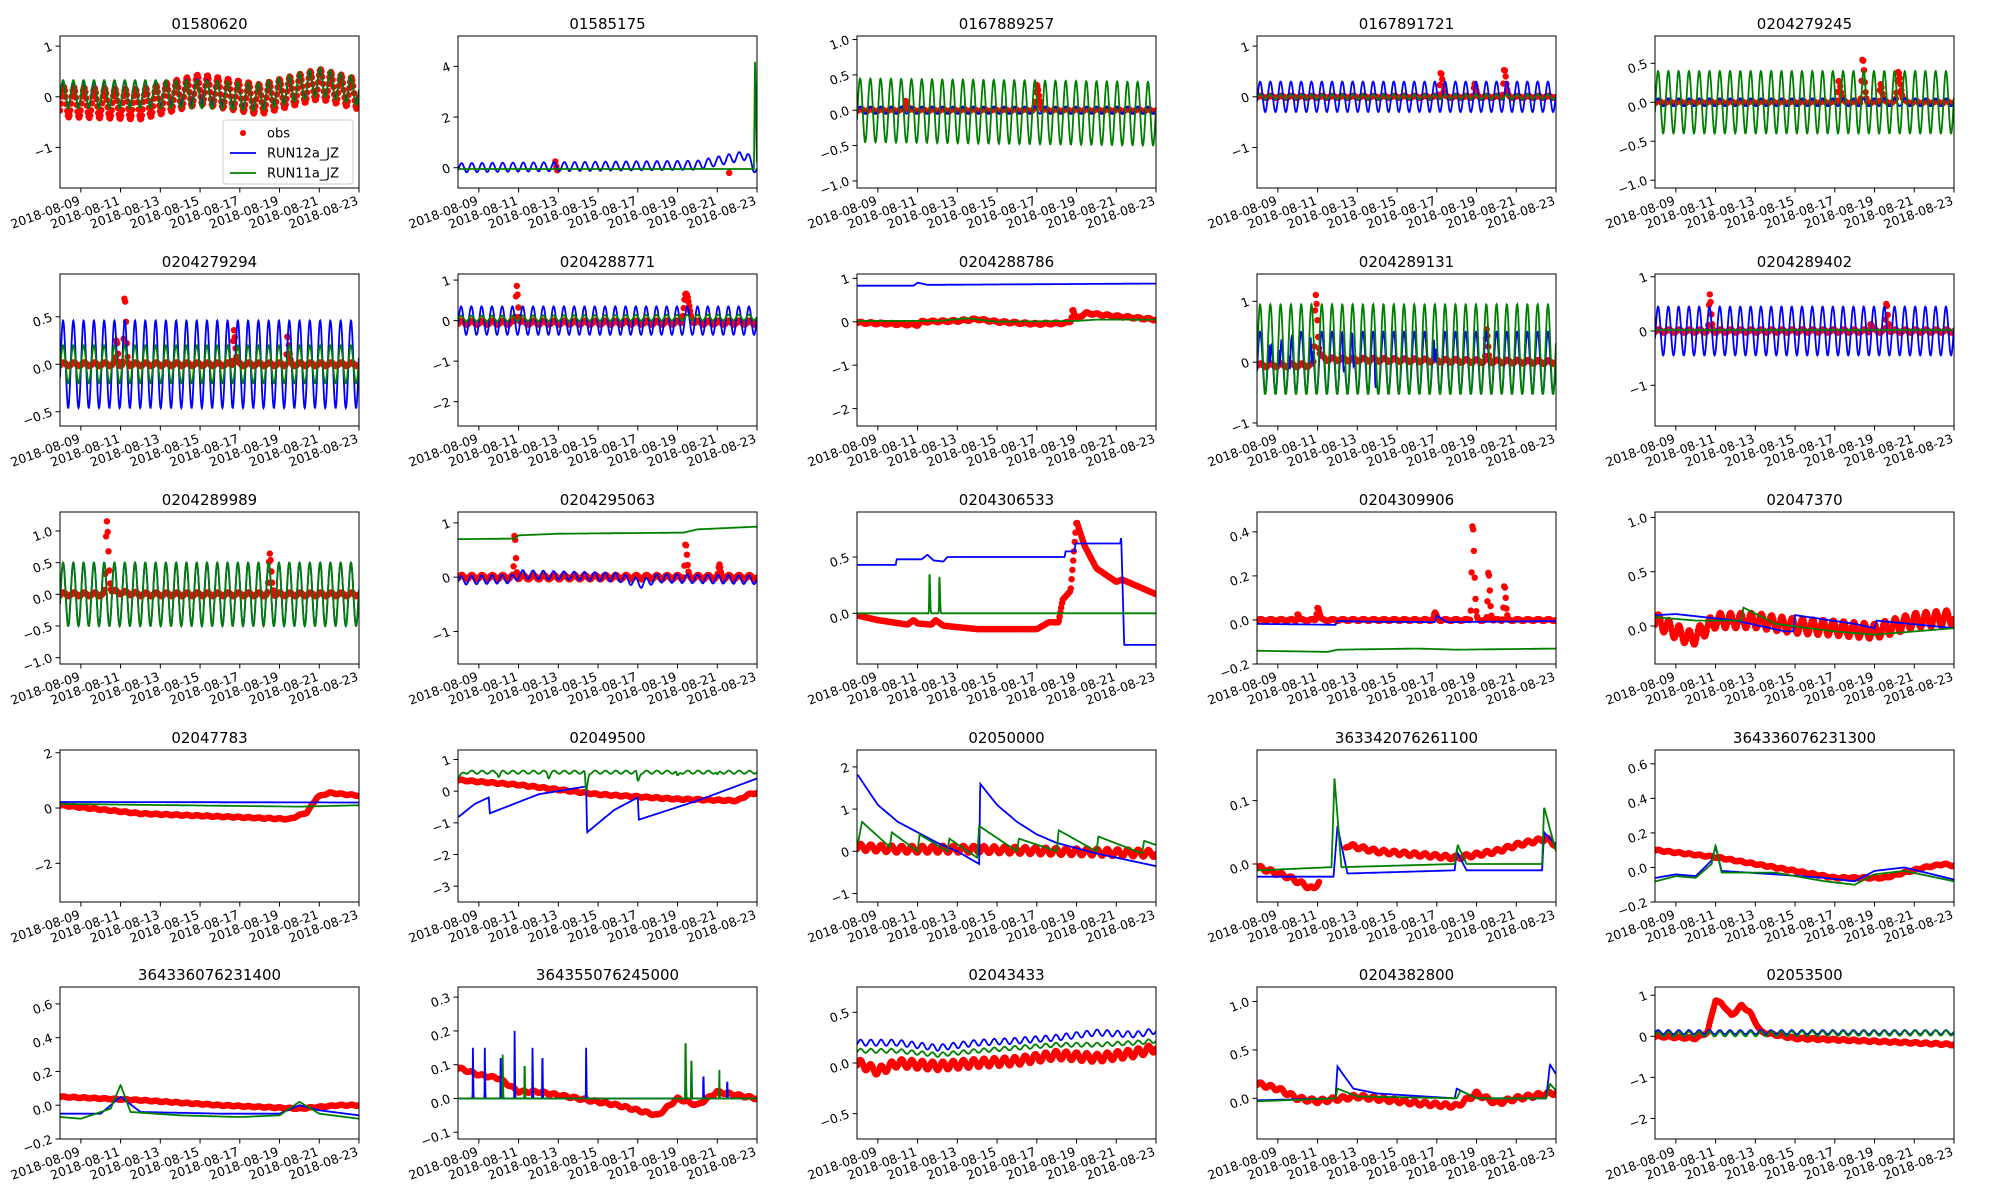 The image size is (2000, 1204). I want to click on subplot-title: 0167891721, so click(1406, 24).